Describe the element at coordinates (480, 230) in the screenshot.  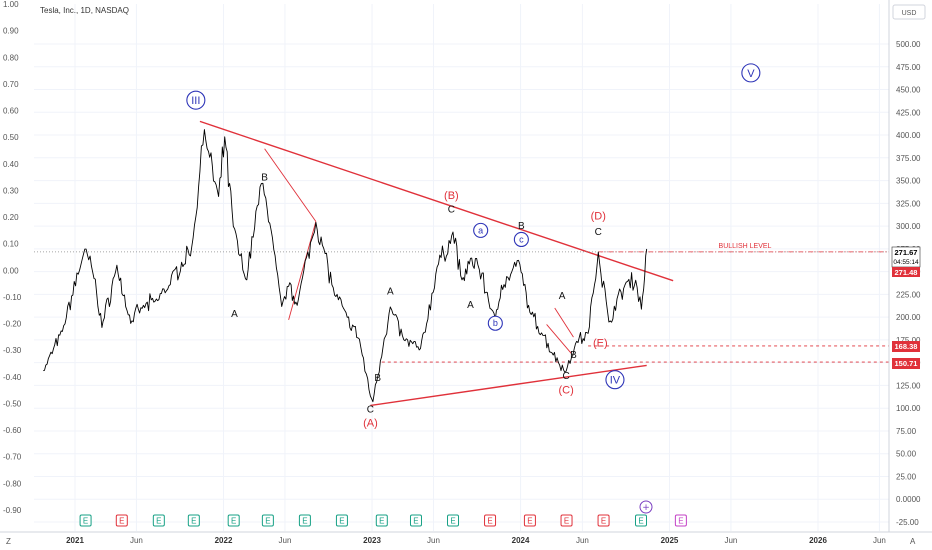
I see `wave-label-text: a` at that location.